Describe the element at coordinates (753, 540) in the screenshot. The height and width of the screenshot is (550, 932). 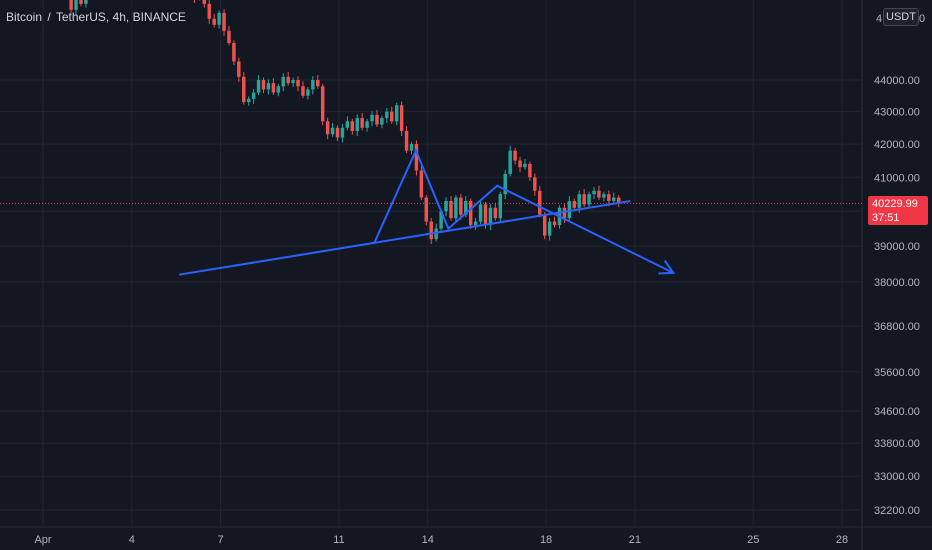
I see `time-tick-label: 25` at that location.